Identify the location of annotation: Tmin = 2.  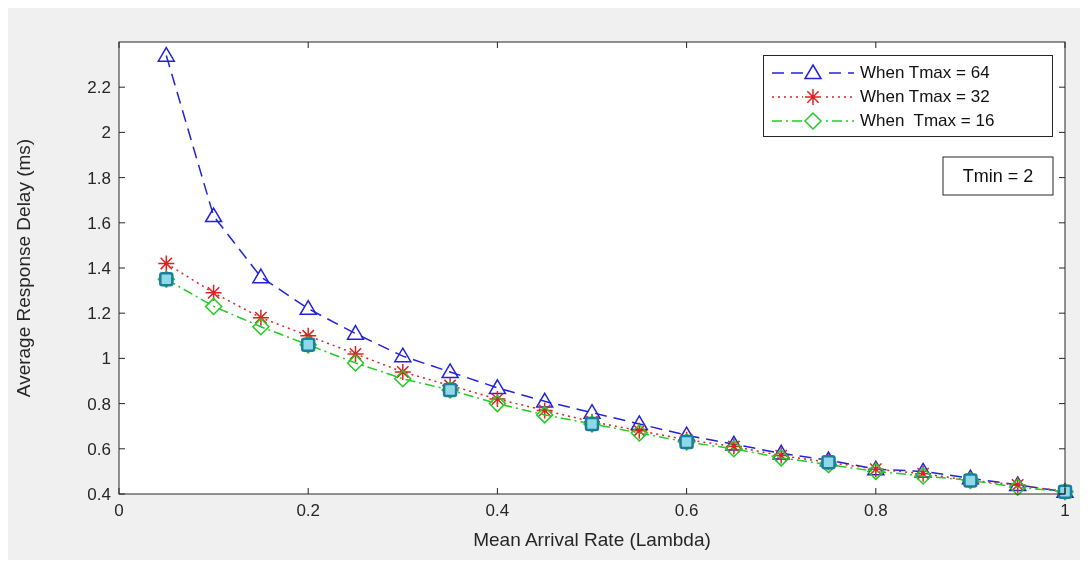
(998, 176).